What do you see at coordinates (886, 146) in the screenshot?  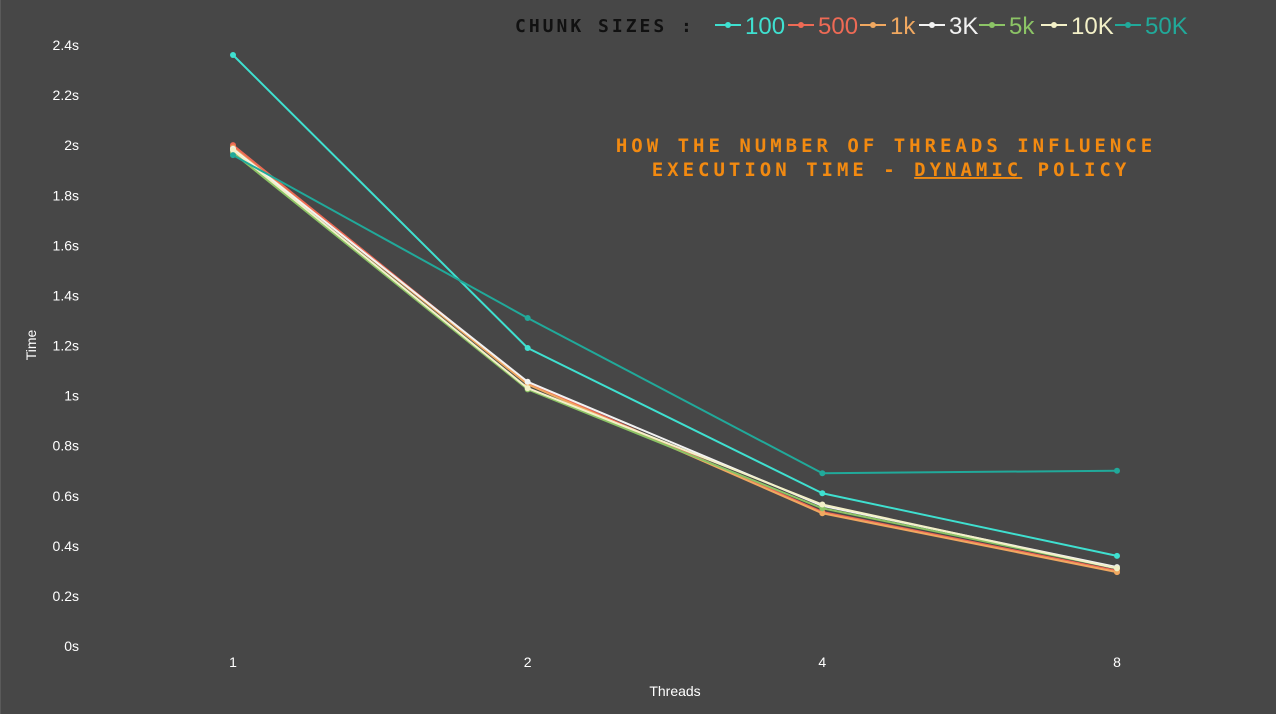 I see `title-line-1: HOW THE NUMBER OF THREADS INFLUENCE` at bounding box center [886, 146].